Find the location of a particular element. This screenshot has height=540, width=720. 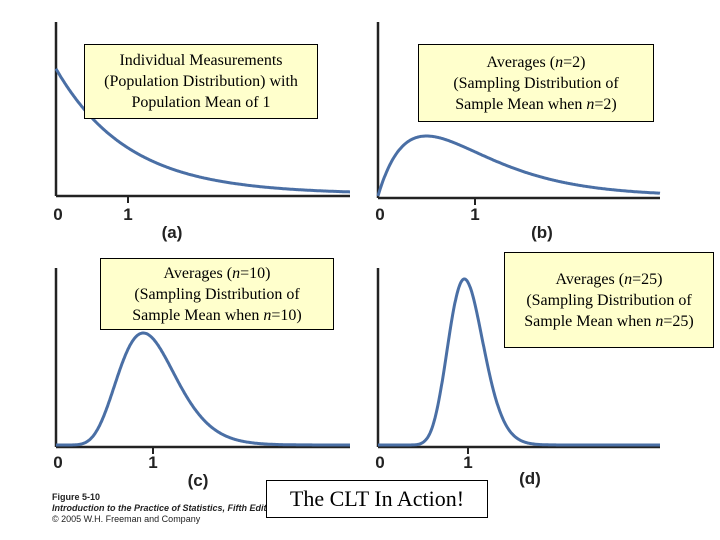

tick-label-0-b: 0 is located at coordinates (379, 214).